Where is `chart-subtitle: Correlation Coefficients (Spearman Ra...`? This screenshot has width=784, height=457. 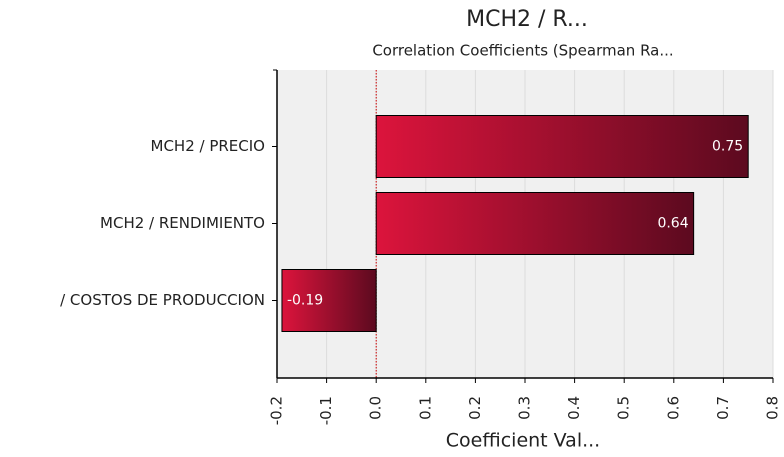
chart-subtitle: Correlation Coefficients (Spearman Ra... is located at coordinates (522, 51).